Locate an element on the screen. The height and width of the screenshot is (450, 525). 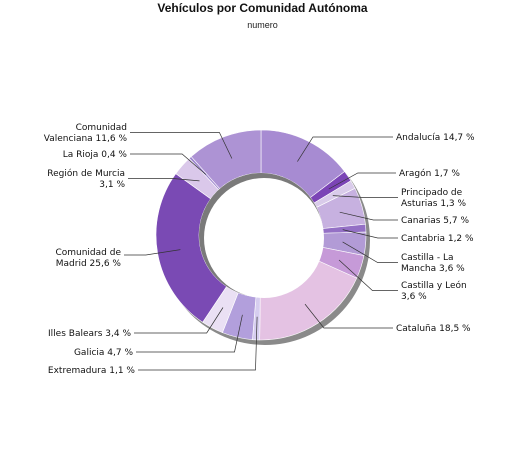
slice-label-line: Andalucía 14,7 % is located at coordinates (435, 138).